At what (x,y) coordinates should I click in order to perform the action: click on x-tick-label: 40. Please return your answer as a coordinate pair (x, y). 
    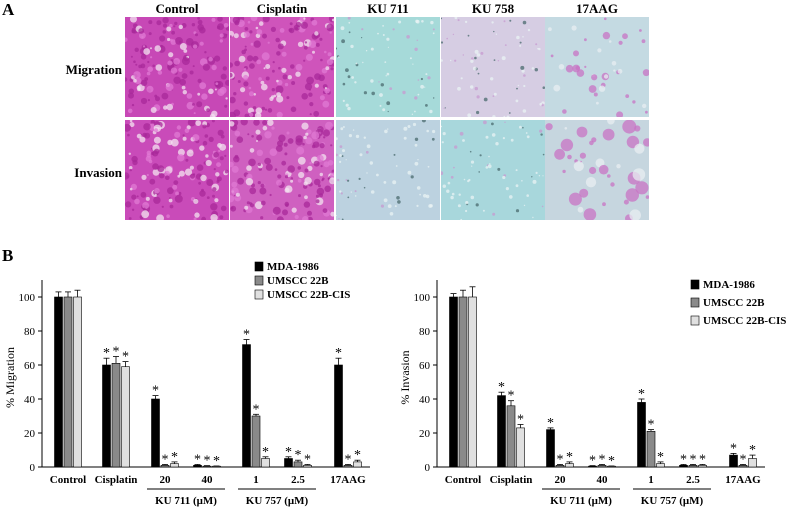
    Looking at the image, I should click on (603, 480).